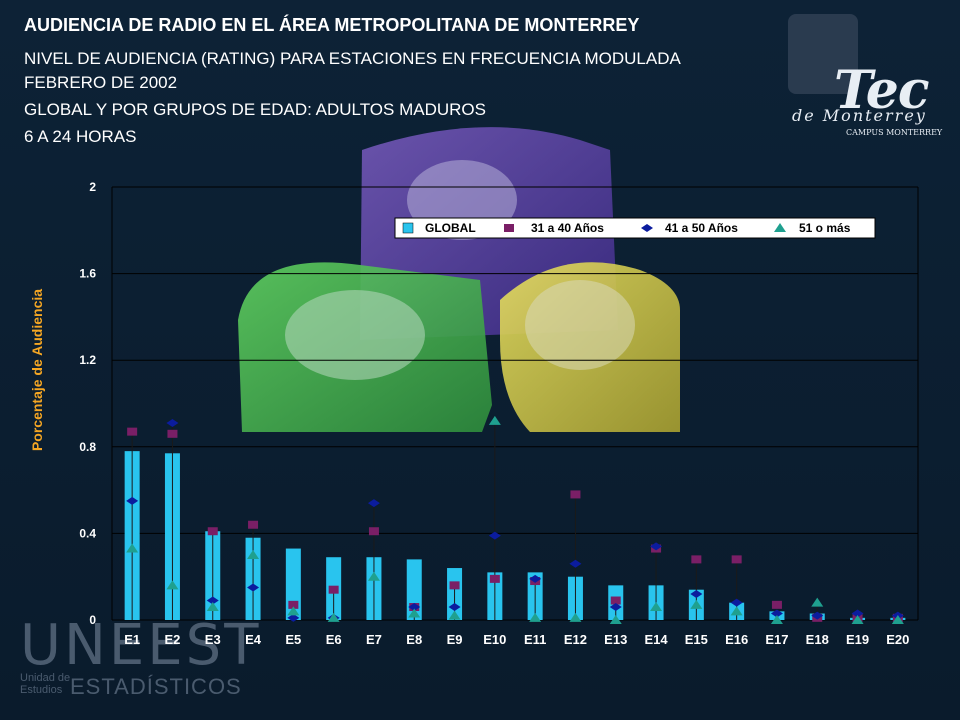 This screenshot has width=960, height=720. I want to click on yellow-radio-shape, so click(590, 347).